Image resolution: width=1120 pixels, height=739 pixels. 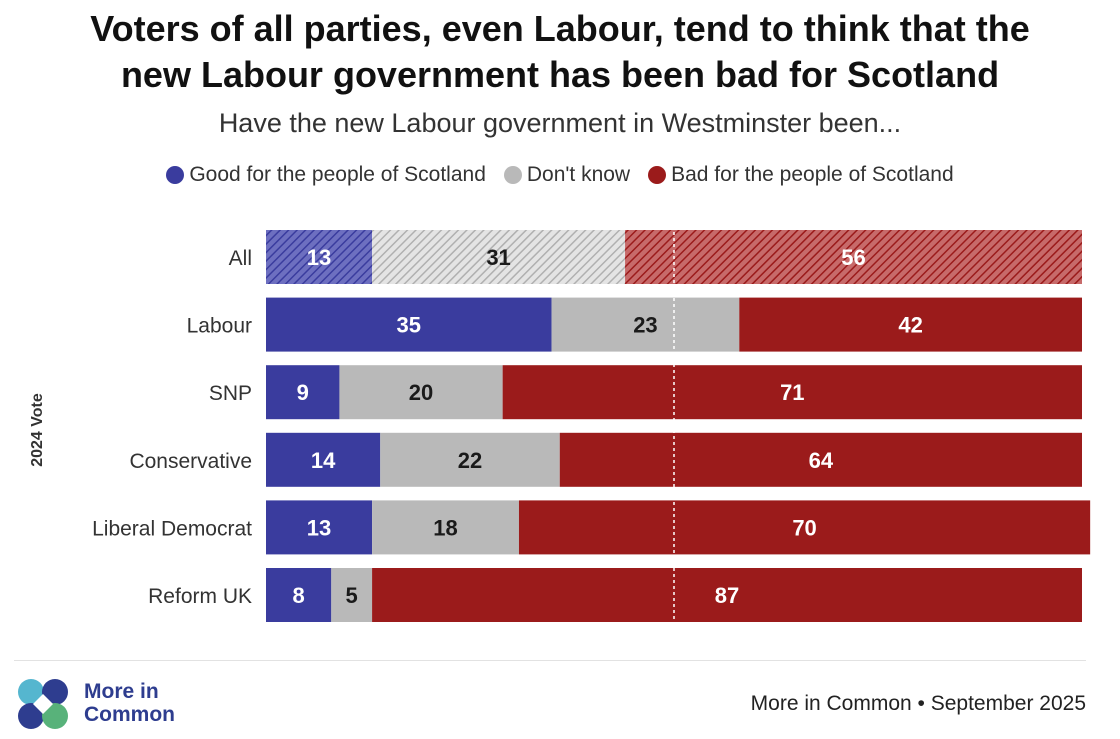 I want to click on bar-liberal-democrat-good, so click(x=319, y=527).